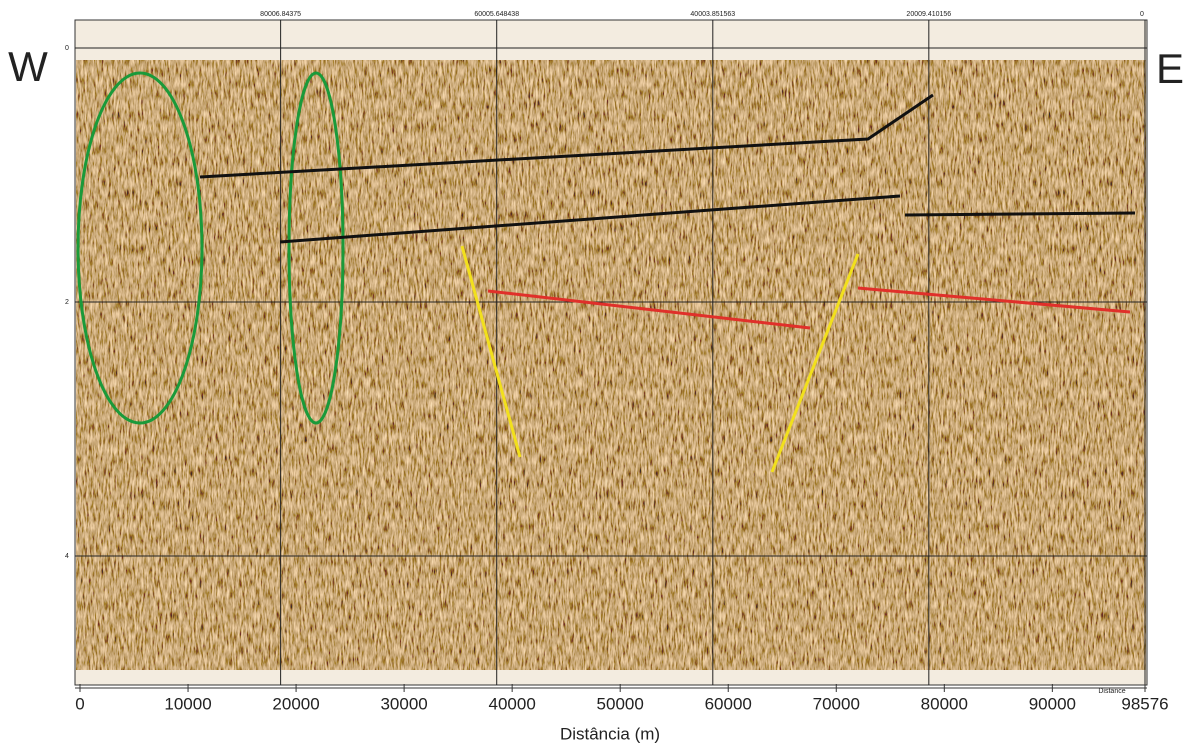 This screenshot has height=747, width=1194. Describe the element at coordinates (928, 14) in the screenshot. I see `top-tick-label: 20009.410156` at that location.